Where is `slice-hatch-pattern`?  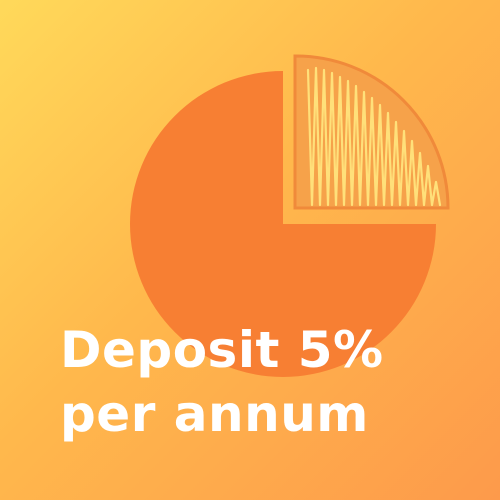 slice-hatch-pattern is located at coordinates (374, 136).